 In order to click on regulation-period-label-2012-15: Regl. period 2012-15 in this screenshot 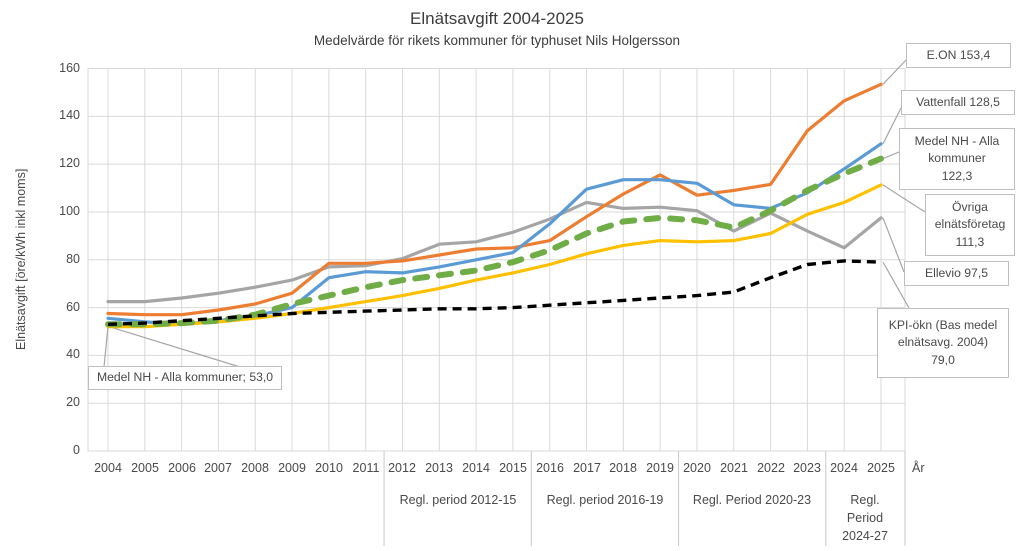, I will do `click(458, 500)`.